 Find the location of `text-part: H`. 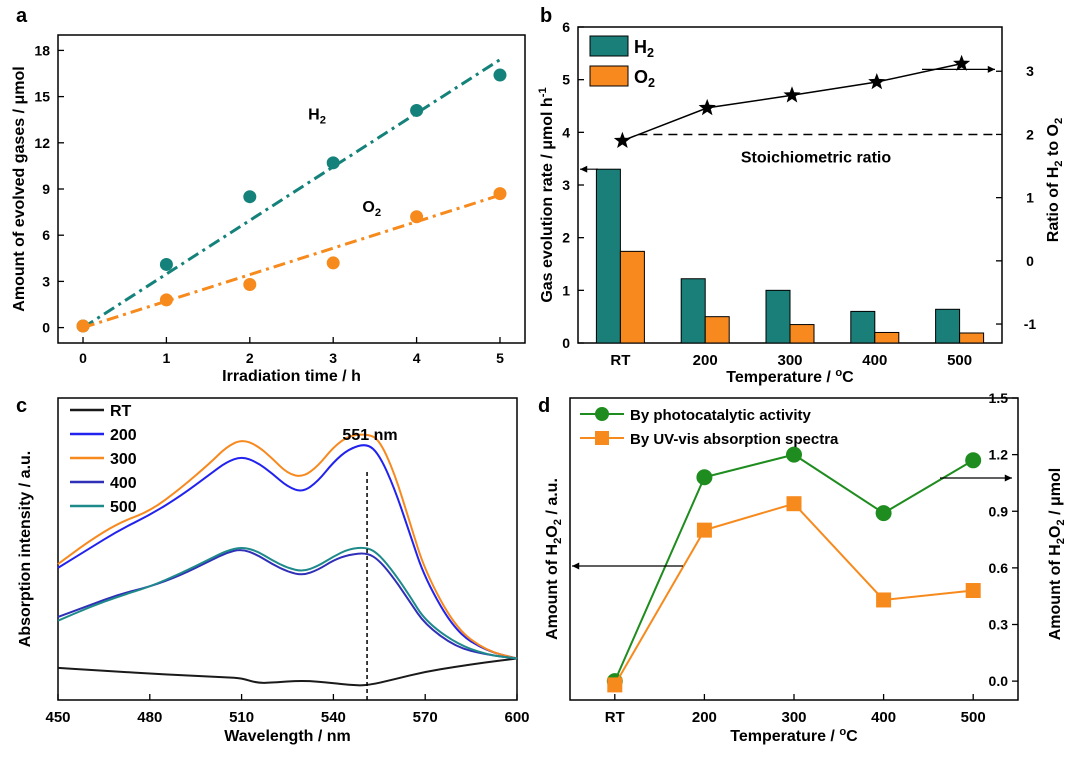

text-part: H is located at coordinates (314, 115).